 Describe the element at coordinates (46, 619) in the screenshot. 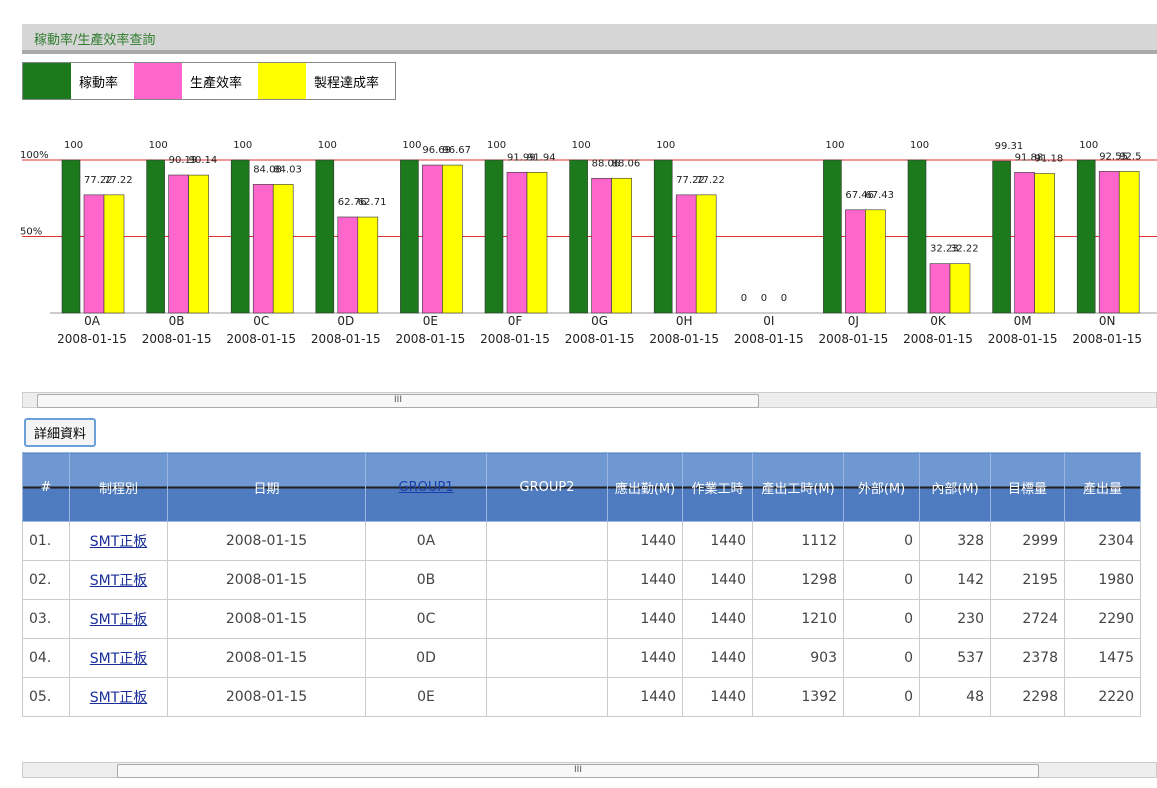

I see `cell: 03.` at that location.